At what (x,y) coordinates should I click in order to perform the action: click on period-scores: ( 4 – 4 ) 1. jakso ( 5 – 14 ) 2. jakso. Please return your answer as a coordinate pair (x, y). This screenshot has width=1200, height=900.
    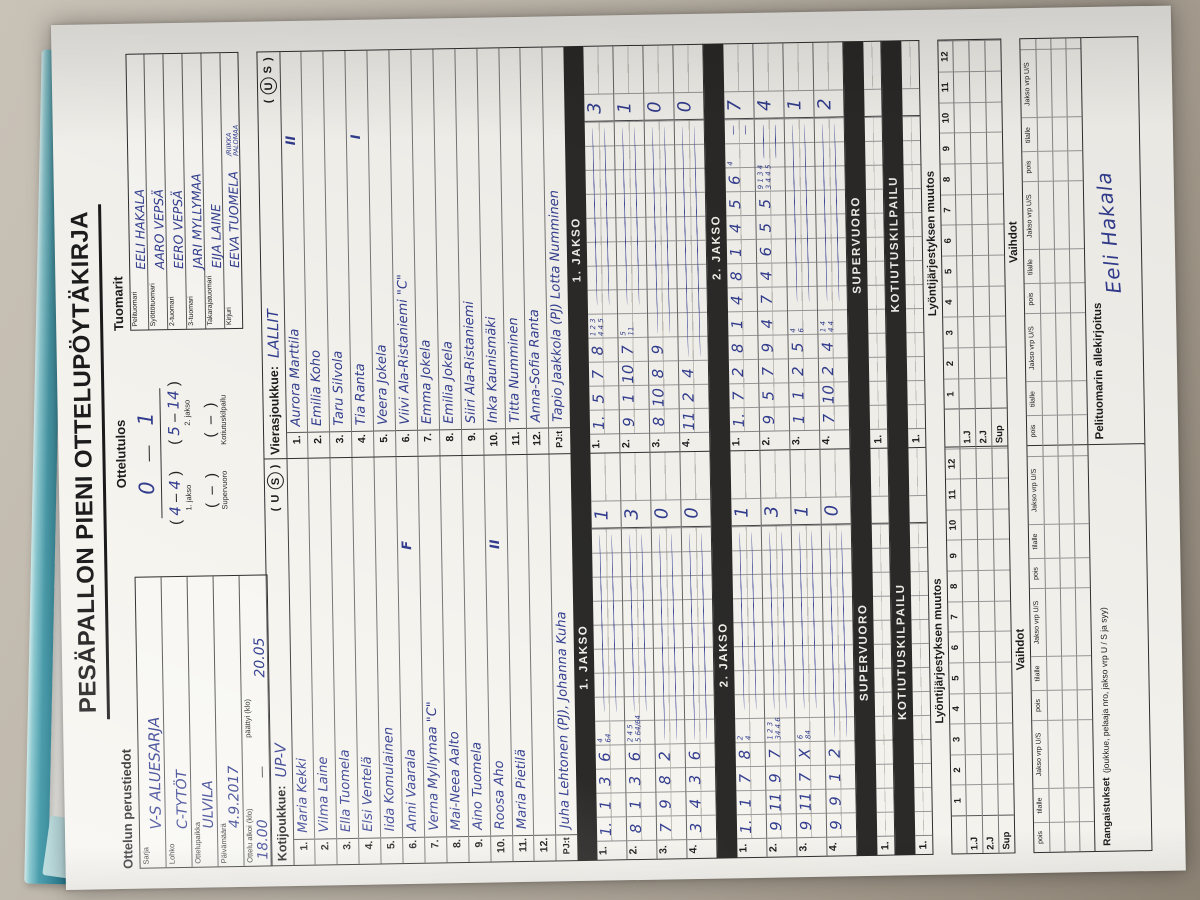
    Looking at the image, I should click on (178, 453).